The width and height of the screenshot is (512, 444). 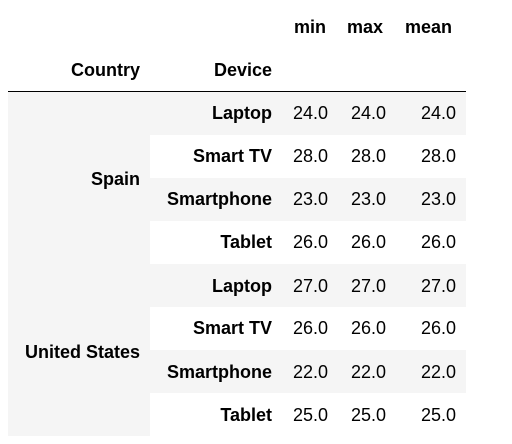 I want to click on cell-max: 27.0, so click(x=368, y=286).